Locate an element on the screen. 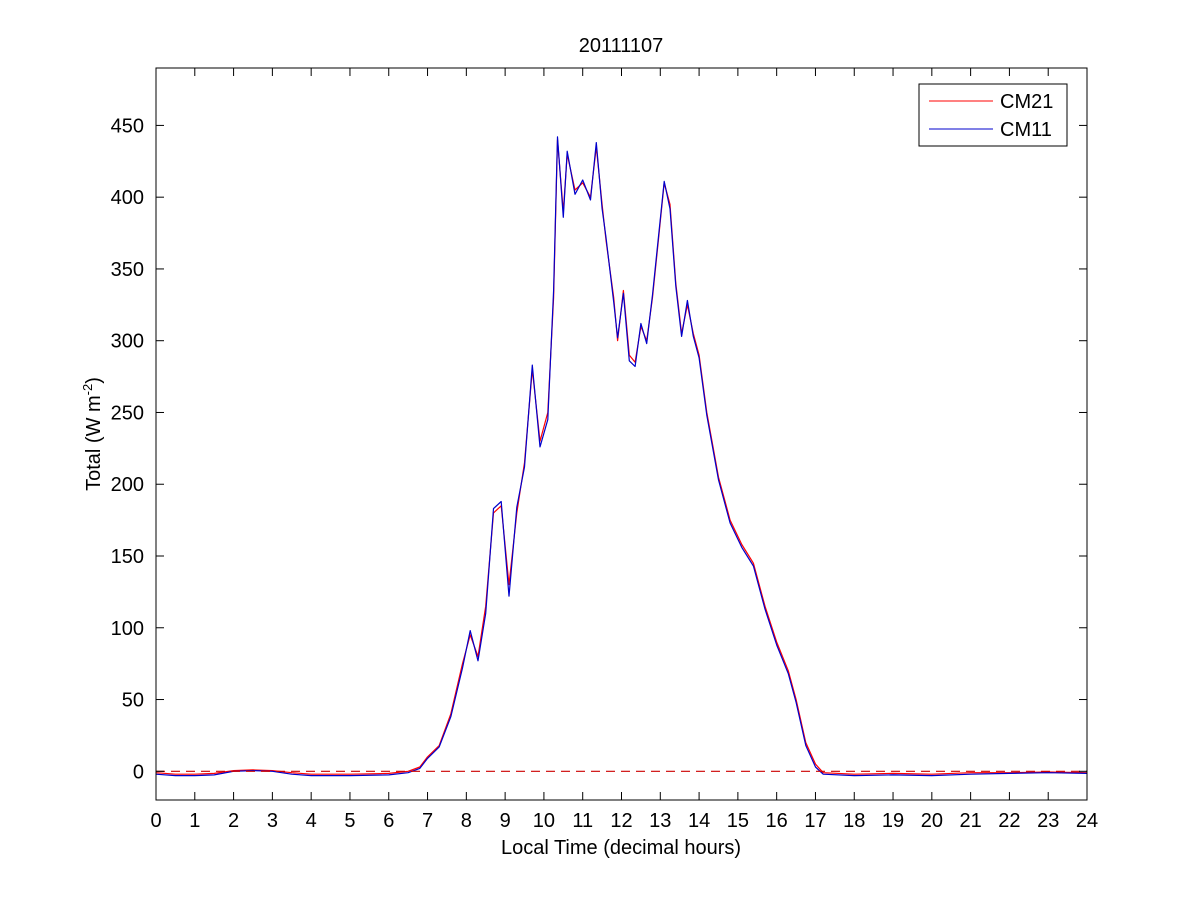  x-tick-label: 15 is located at coordinates (738, 821).